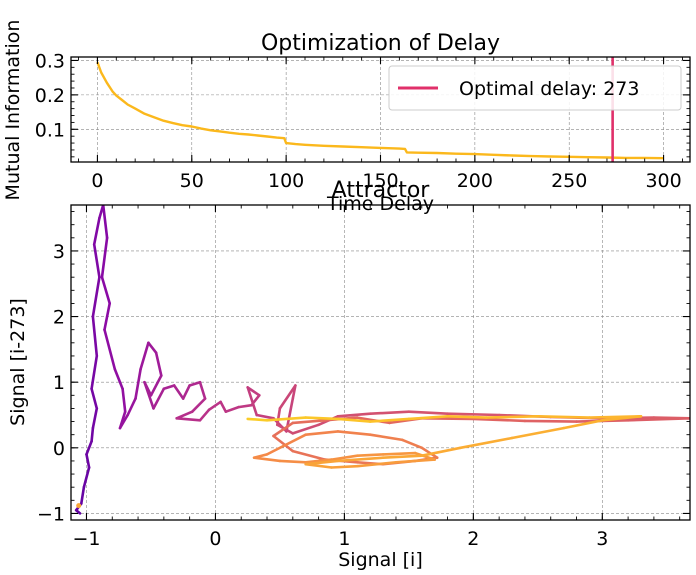  What do you see at coordinates (380, 43) in the screenshot?
I see `top-plot-title: Optimization of Delay` at bounding box center [380, 43].